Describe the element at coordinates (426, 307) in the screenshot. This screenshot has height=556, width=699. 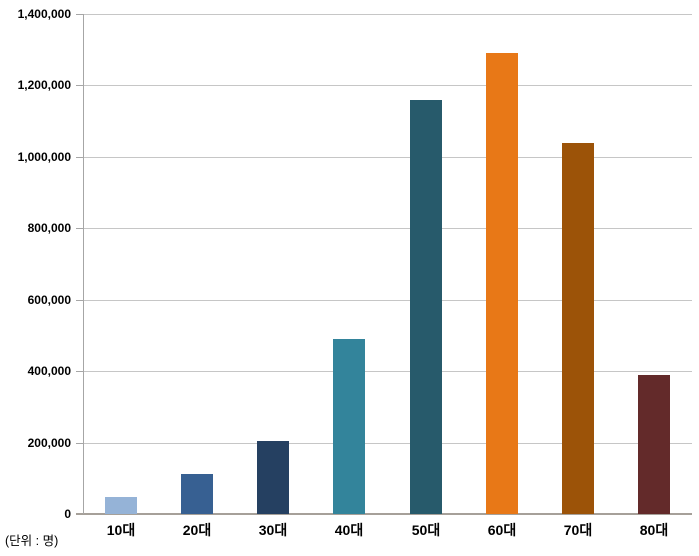
I see `bar-50대` at that location.